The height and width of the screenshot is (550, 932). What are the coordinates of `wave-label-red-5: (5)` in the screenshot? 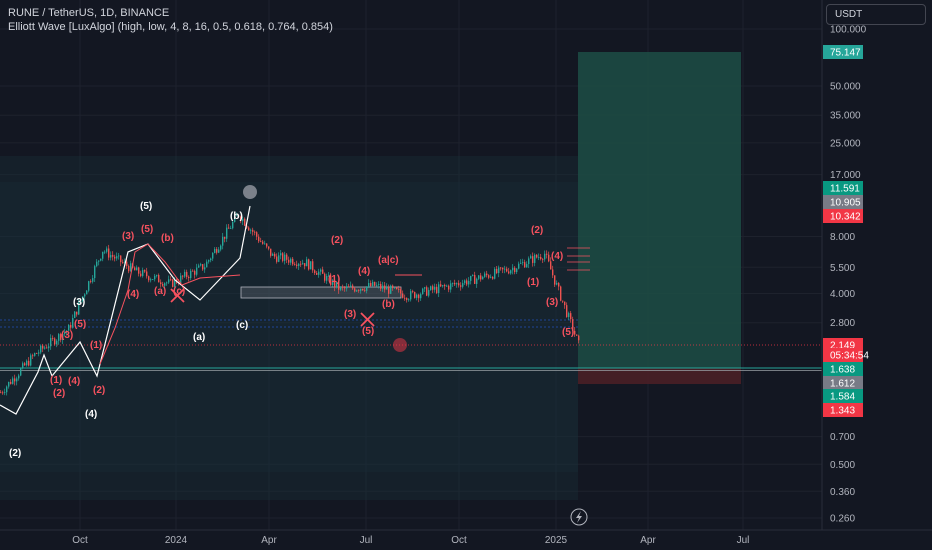 It's located at (80, 324).